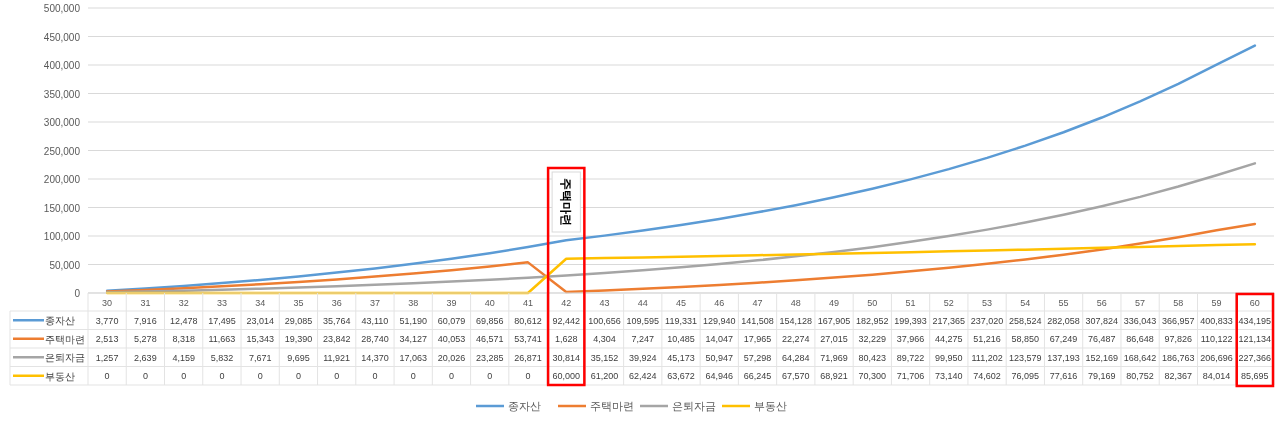 The width and height of the screenshot is (1280, 421). I want to click on data-label: 11,663, so click(222, 339).